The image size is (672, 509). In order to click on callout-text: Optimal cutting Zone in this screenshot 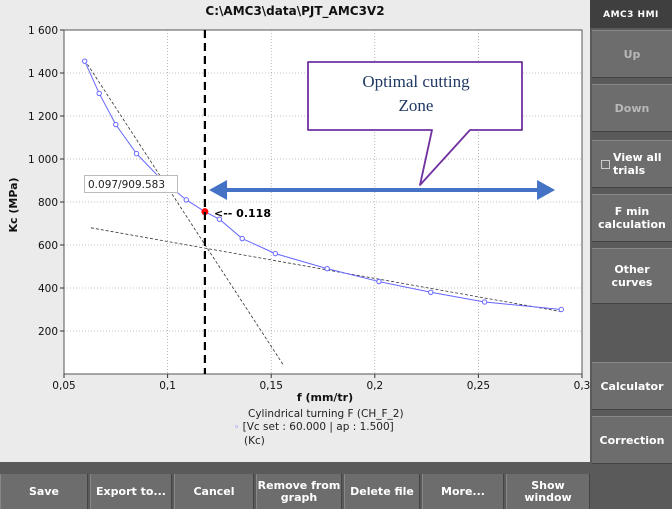, I will do `click(416, 94)`.